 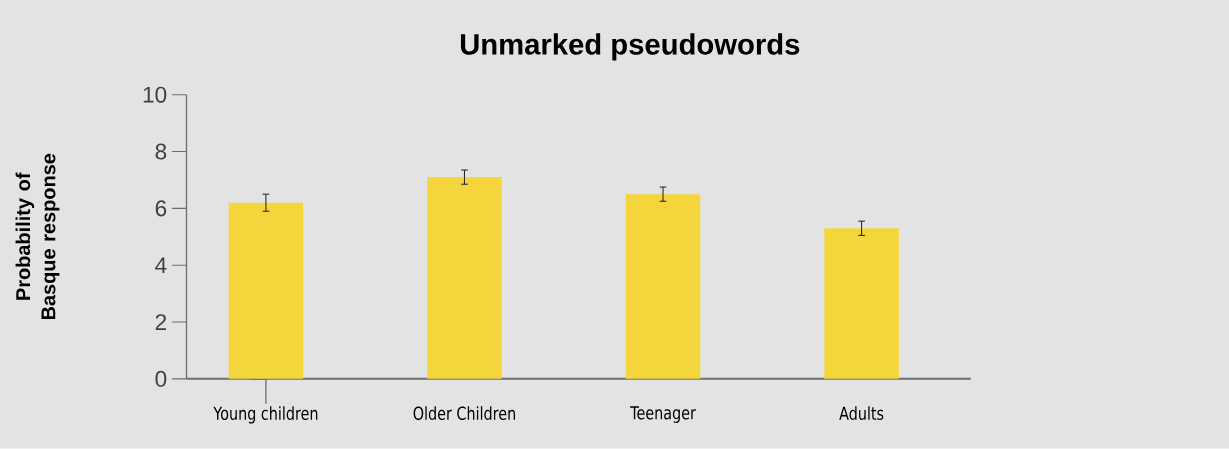 I want to click on x-tick-label: Older Children, so click(x=464, y=413).